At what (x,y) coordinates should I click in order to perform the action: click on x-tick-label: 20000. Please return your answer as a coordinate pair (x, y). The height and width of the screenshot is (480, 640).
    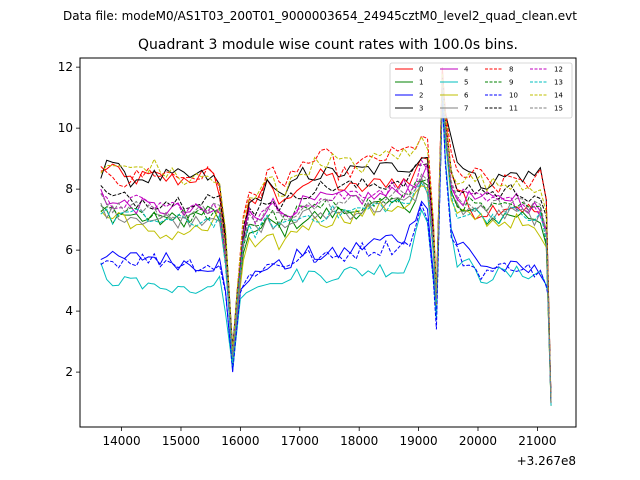
    Looking at the image, I should click on (478, 441).